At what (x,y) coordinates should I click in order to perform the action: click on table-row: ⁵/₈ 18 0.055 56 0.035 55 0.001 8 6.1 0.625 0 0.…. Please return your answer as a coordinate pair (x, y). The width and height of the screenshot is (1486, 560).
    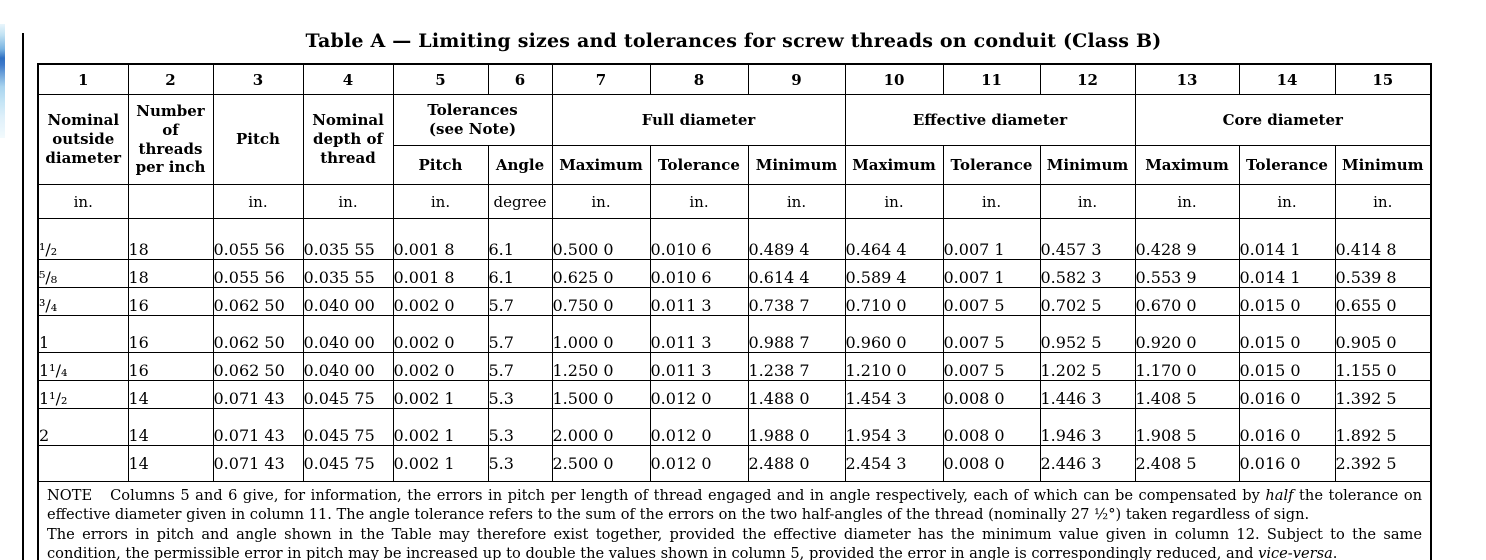
    Looking at the image, I should click on (734, 273).